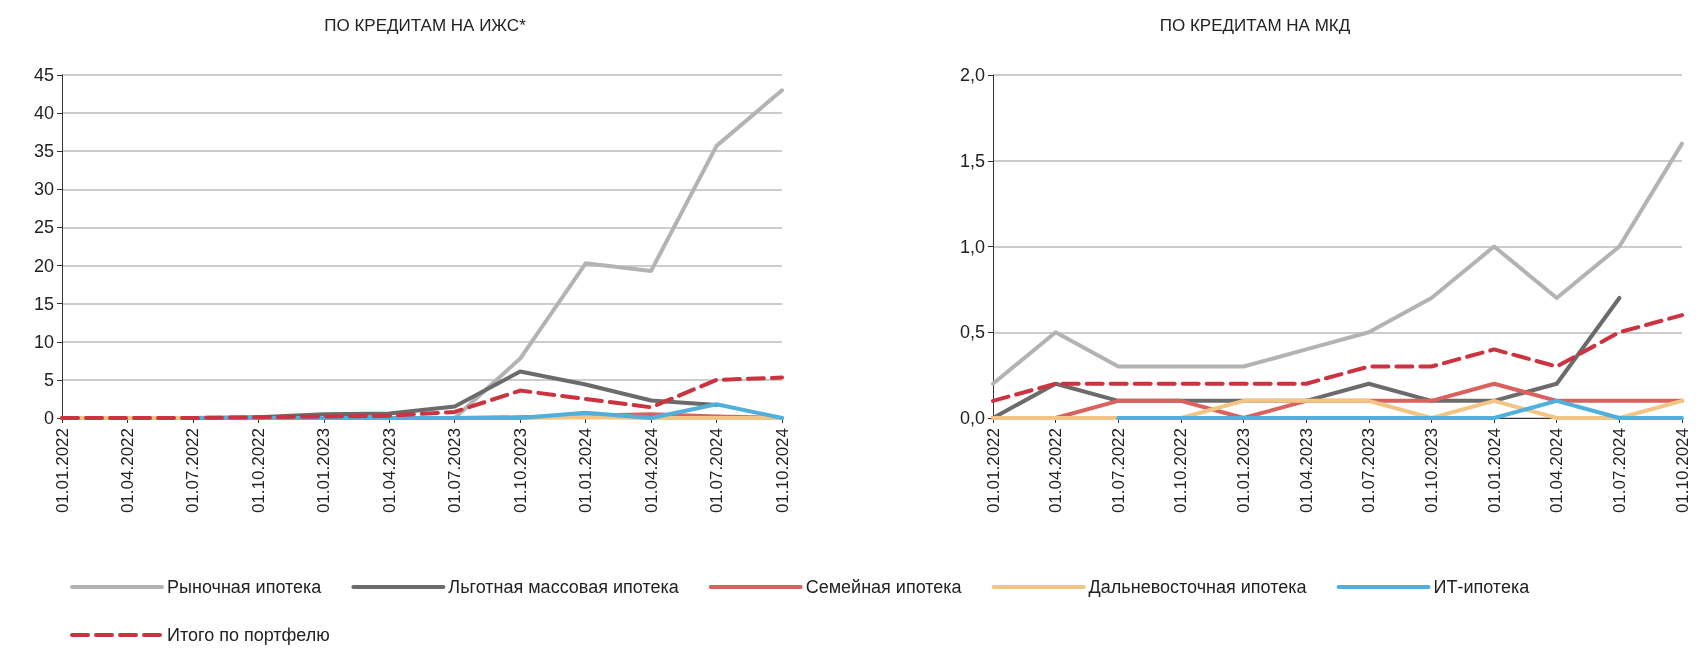  I want to click on y-tick-label: 30, so click(43, 189).